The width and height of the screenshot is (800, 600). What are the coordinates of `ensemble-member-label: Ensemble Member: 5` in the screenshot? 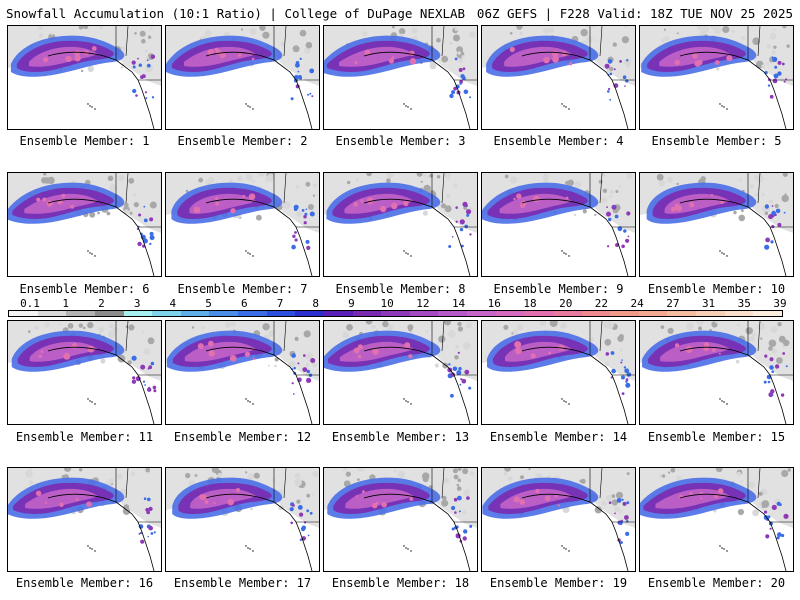 It's located at (716, 141).